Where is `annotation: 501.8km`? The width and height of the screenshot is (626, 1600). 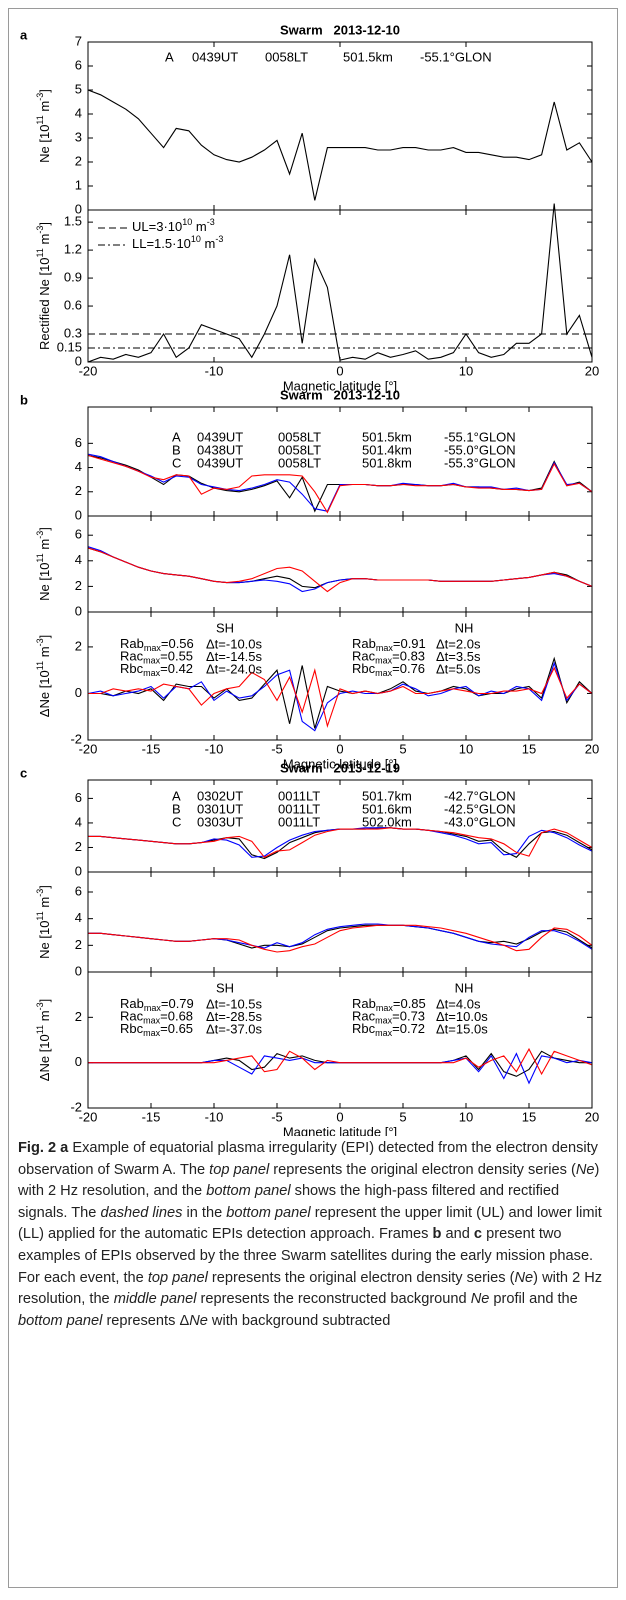
annotation: 501.8km is located at coordinates (387, 462).